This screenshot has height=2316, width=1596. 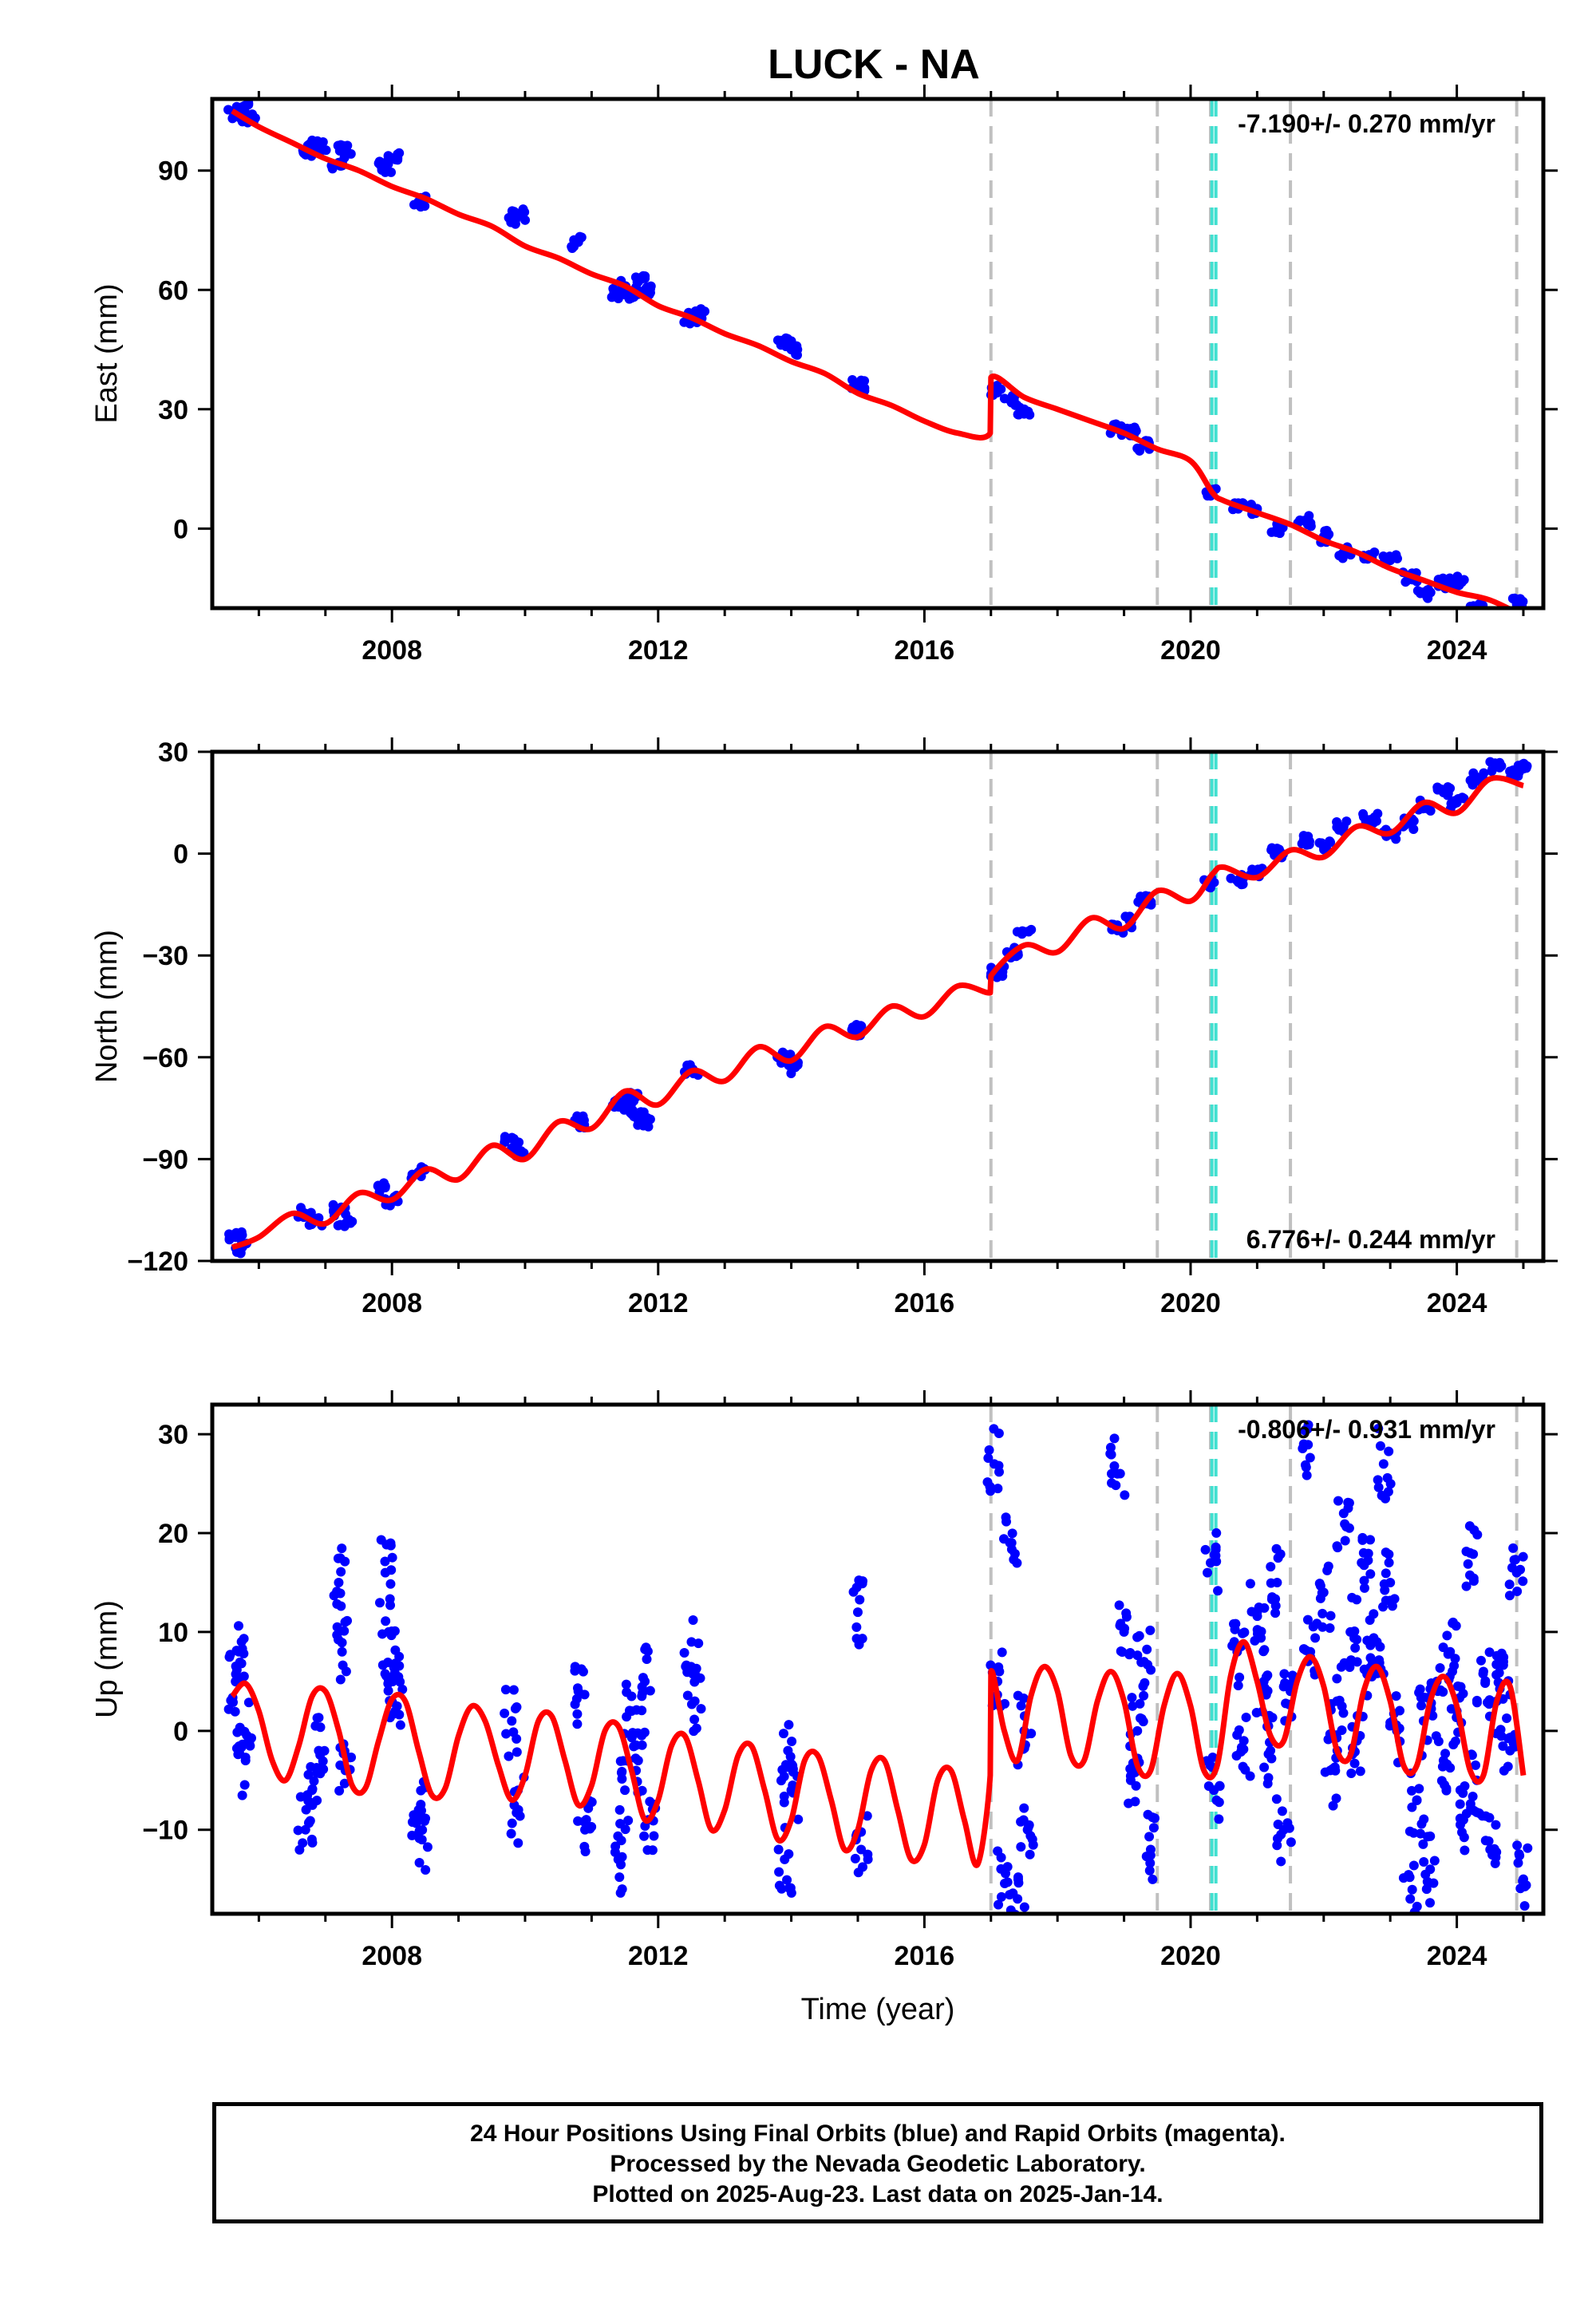 I want to click on up-ytick-label-4: 30, so click(x=173, y=1435).